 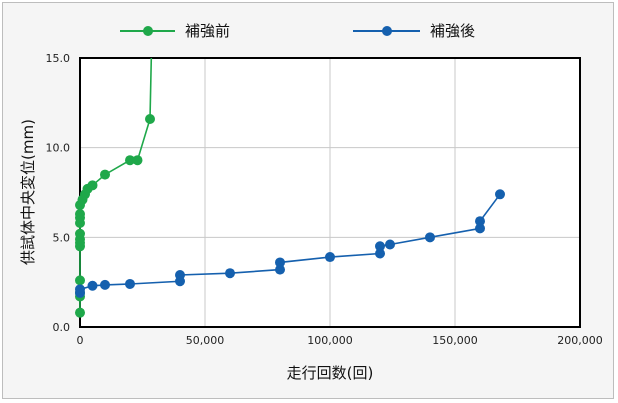 What do you see at coordinates (297, 31) in the screenshot?
I see `legend: 補強前 補強後` at bounding box center [297, 31].